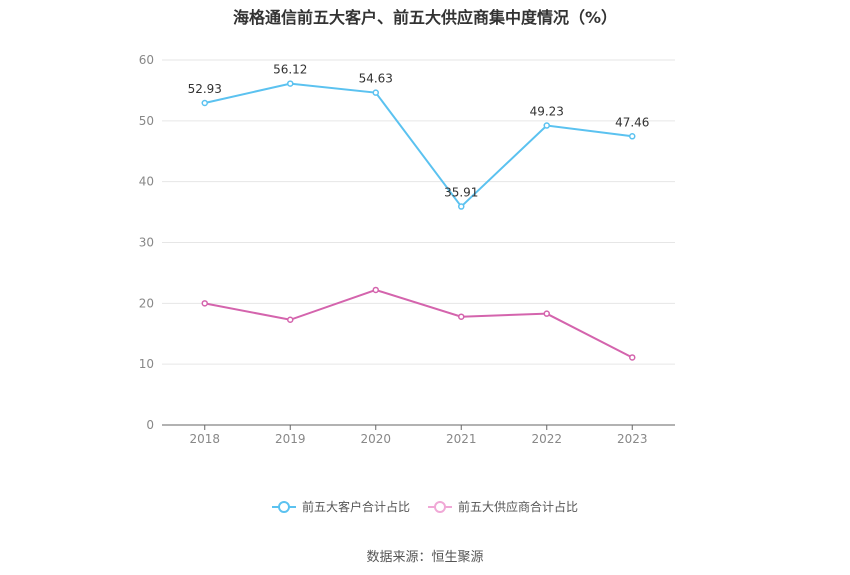  I want to click on y-tick-label: 30, so click(146, 243).